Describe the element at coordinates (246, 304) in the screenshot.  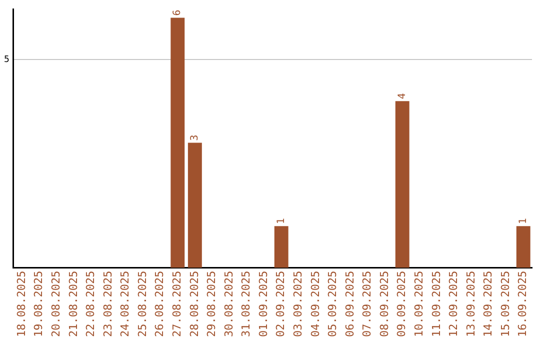
I see `x-tick-label: 31.08.2025` at that location.